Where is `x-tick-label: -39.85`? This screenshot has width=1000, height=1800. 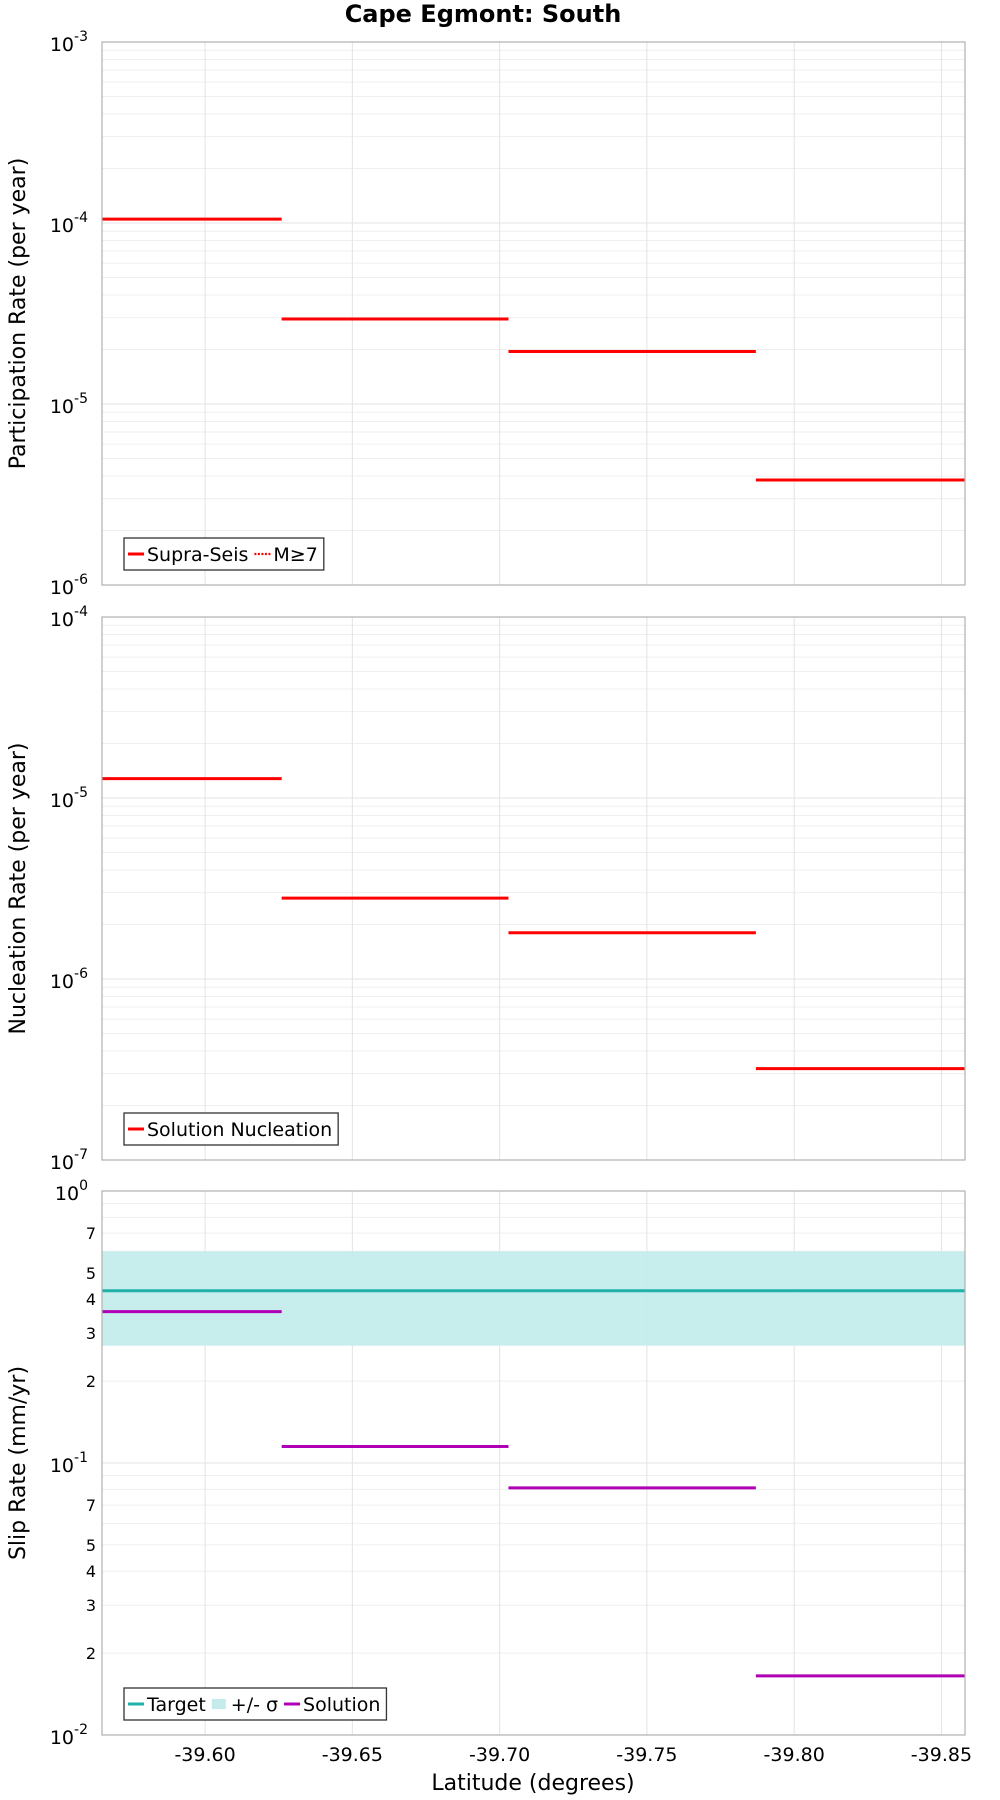
x-tick-label: -39.85 is located at coordinates (941, 1755).